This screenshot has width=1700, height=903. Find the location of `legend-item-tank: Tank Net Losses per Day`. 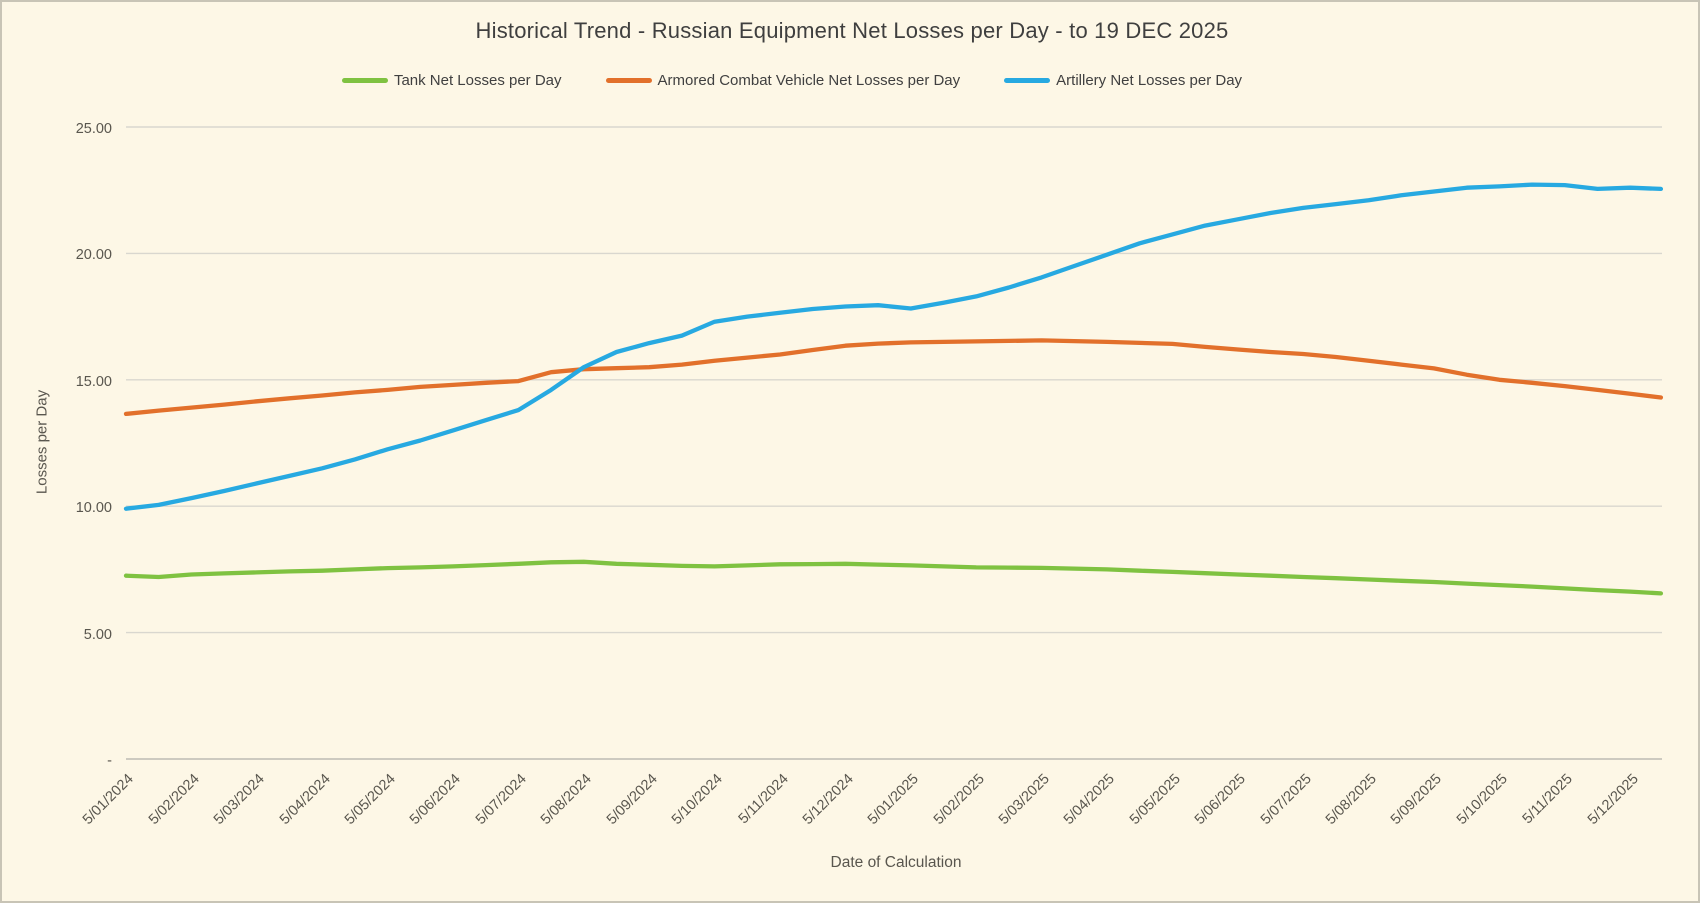

legend-item-tank: Tank Net Losses per Day is located at coordinates (451, 80).